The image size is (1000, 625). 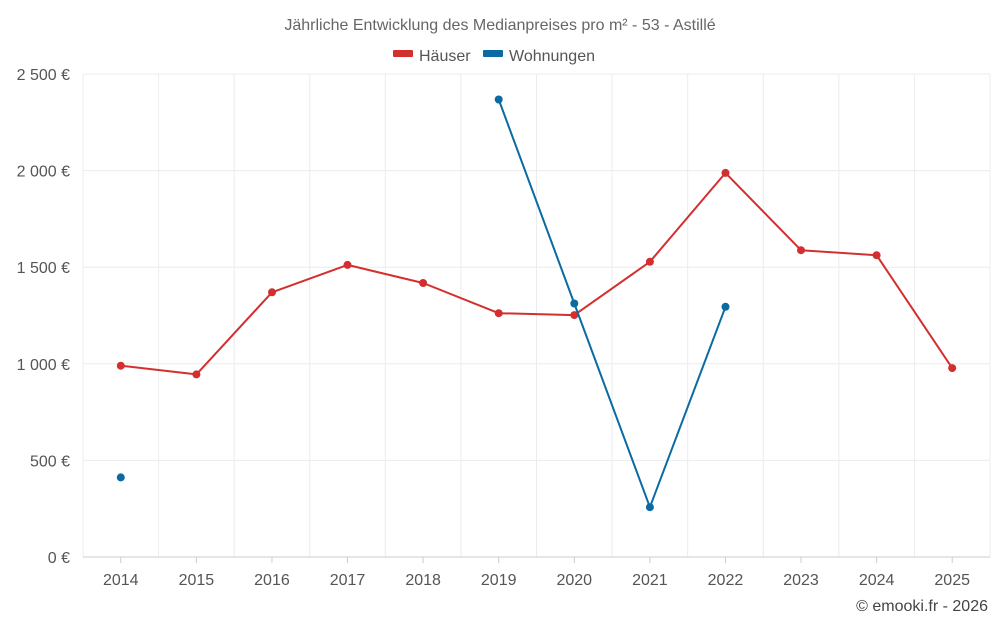 I want to click on y-axis: 0 € 500 € 1 000 € 1 500 € 2 000 € 2 500 €, so click(x=43, y=317).